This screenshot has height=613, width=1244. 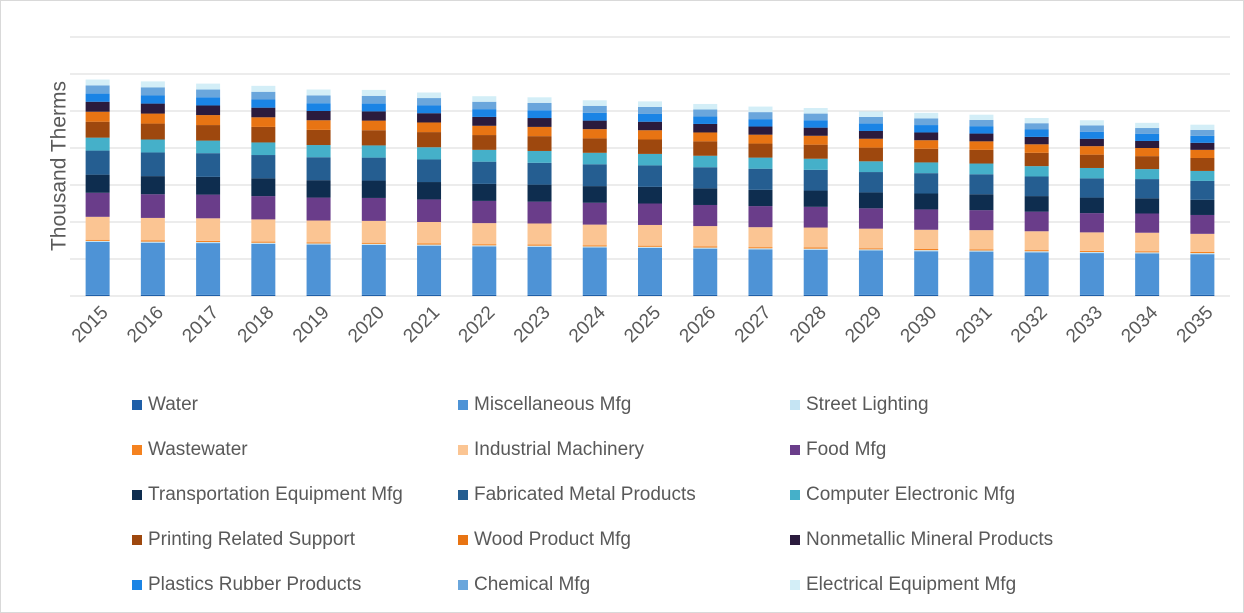 I want to click on legend-label: Electrical Equipment Mfg, so click(x=911, y=584).